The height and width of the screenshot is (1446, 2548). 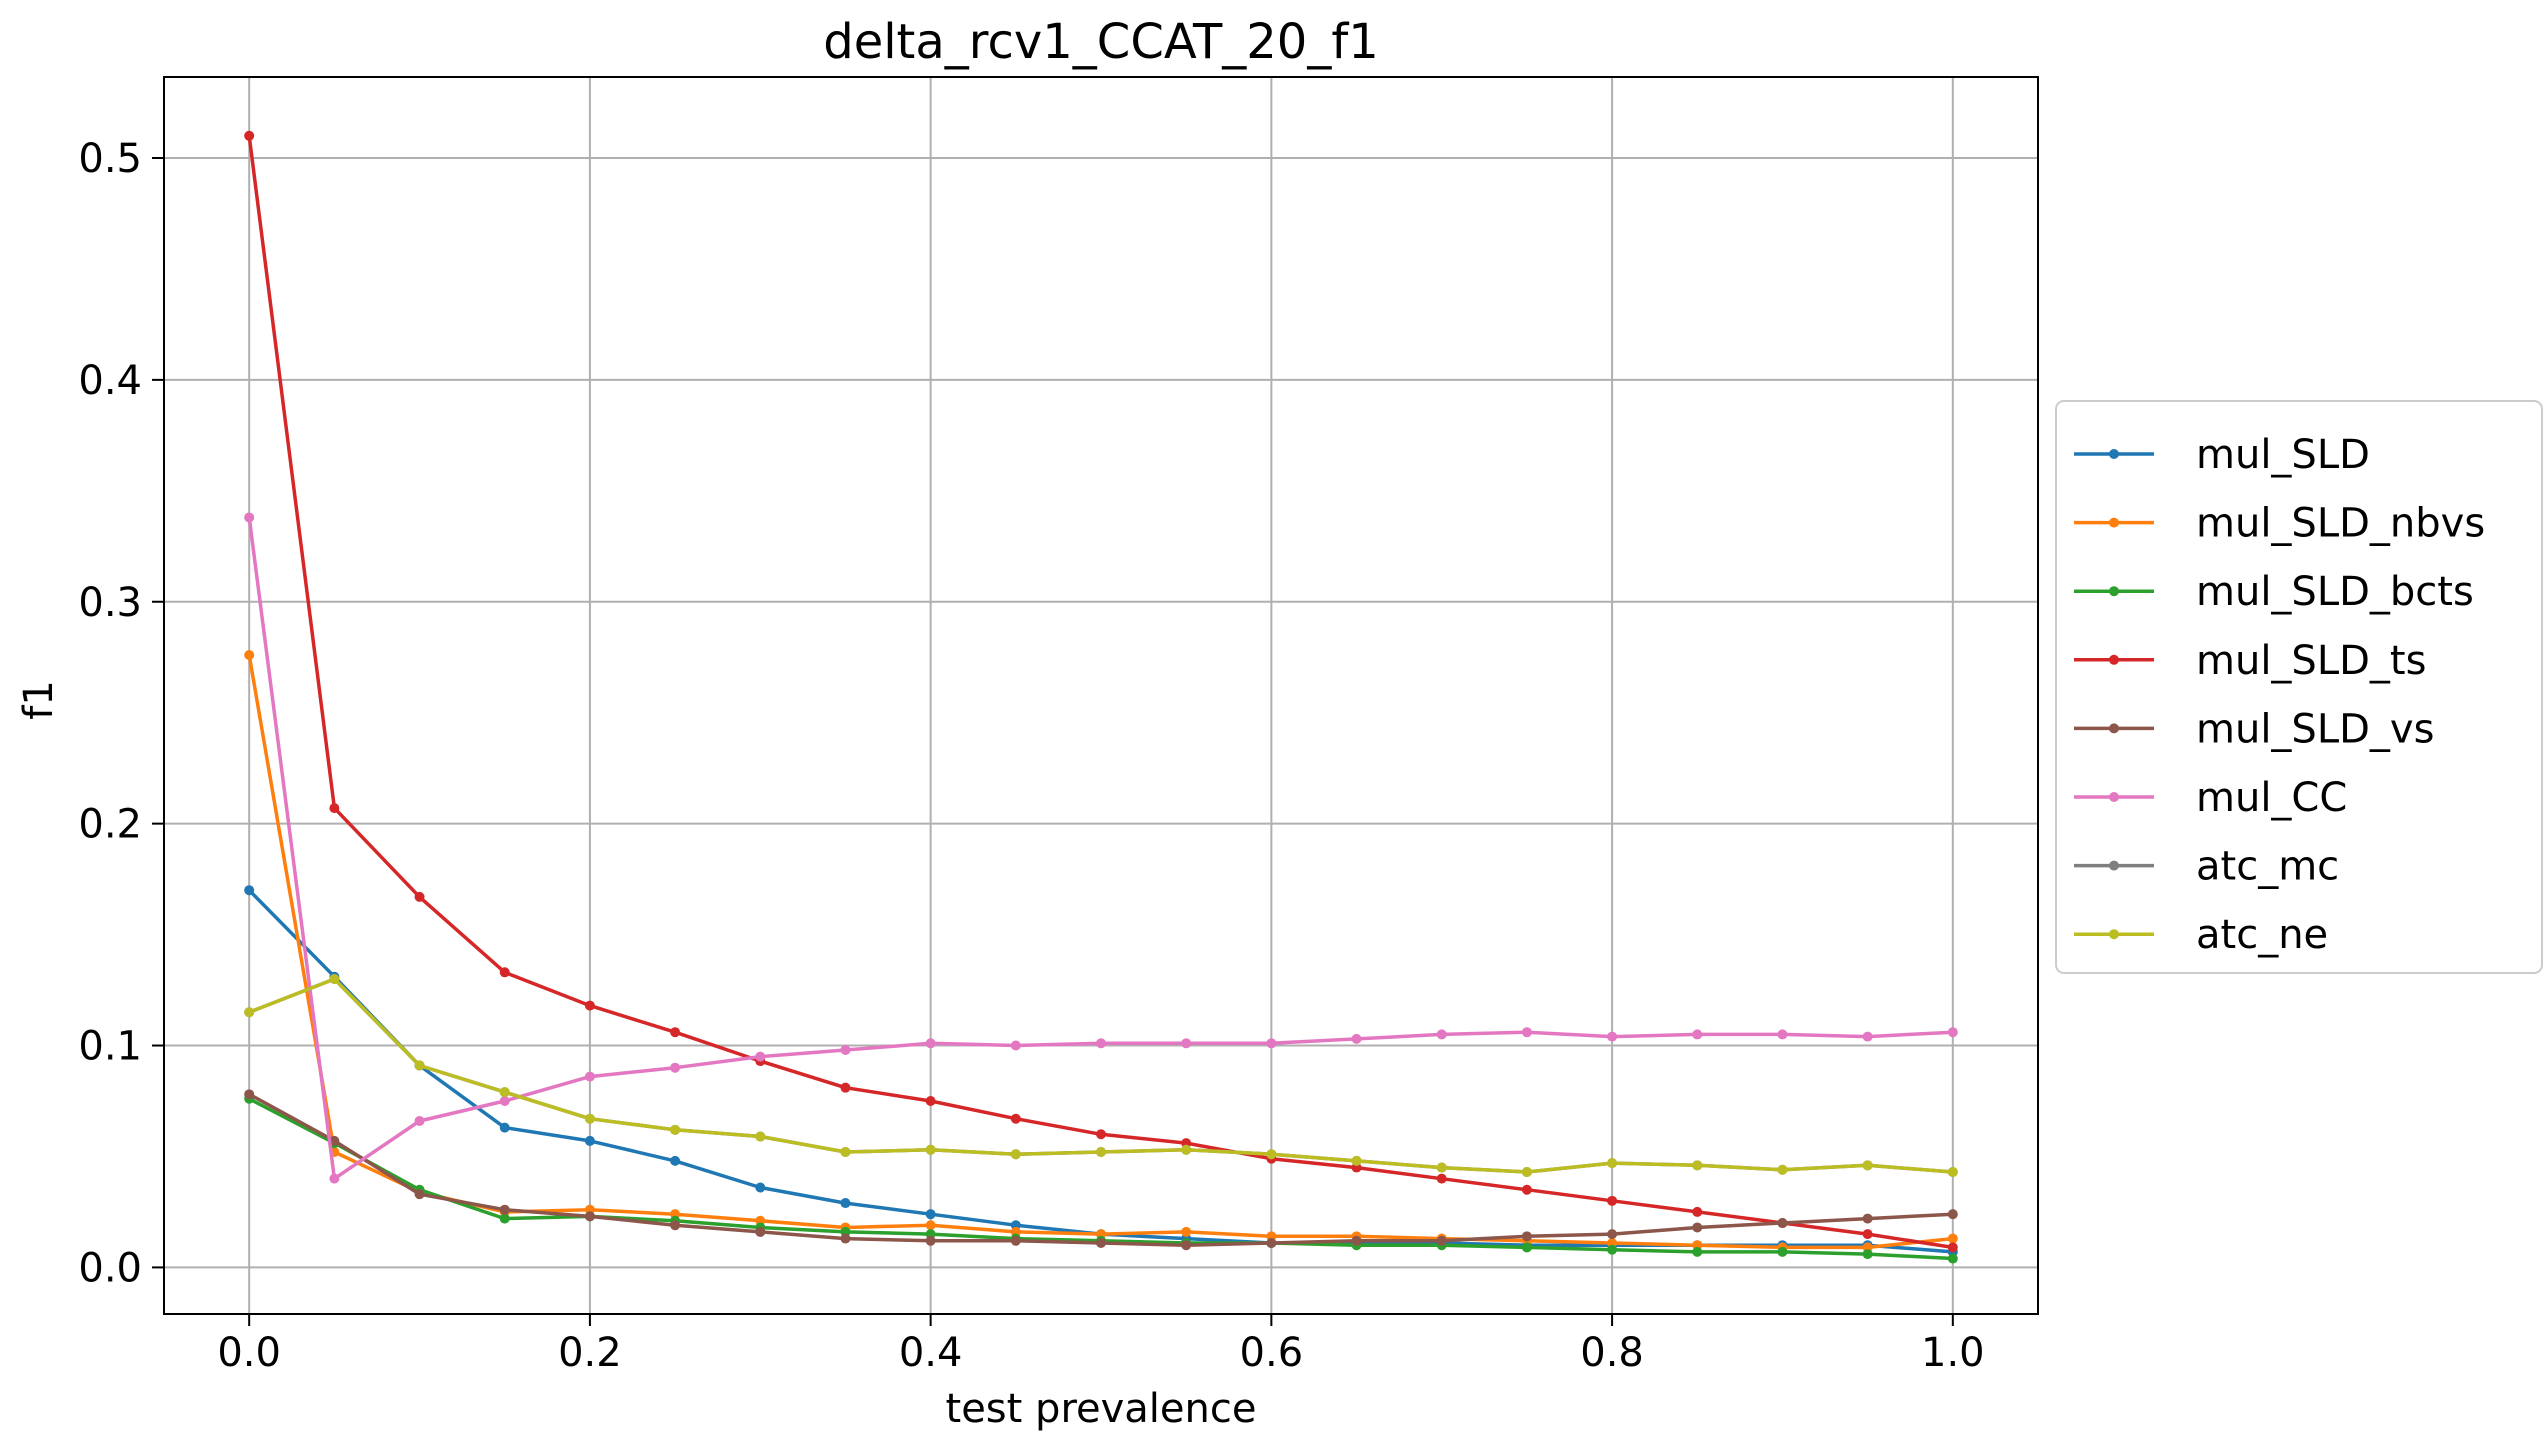 What do you see at coordinates (110, 381) in the screenshot?
I see `y-tick-label: 0.4` at bounding box center [110, 381].